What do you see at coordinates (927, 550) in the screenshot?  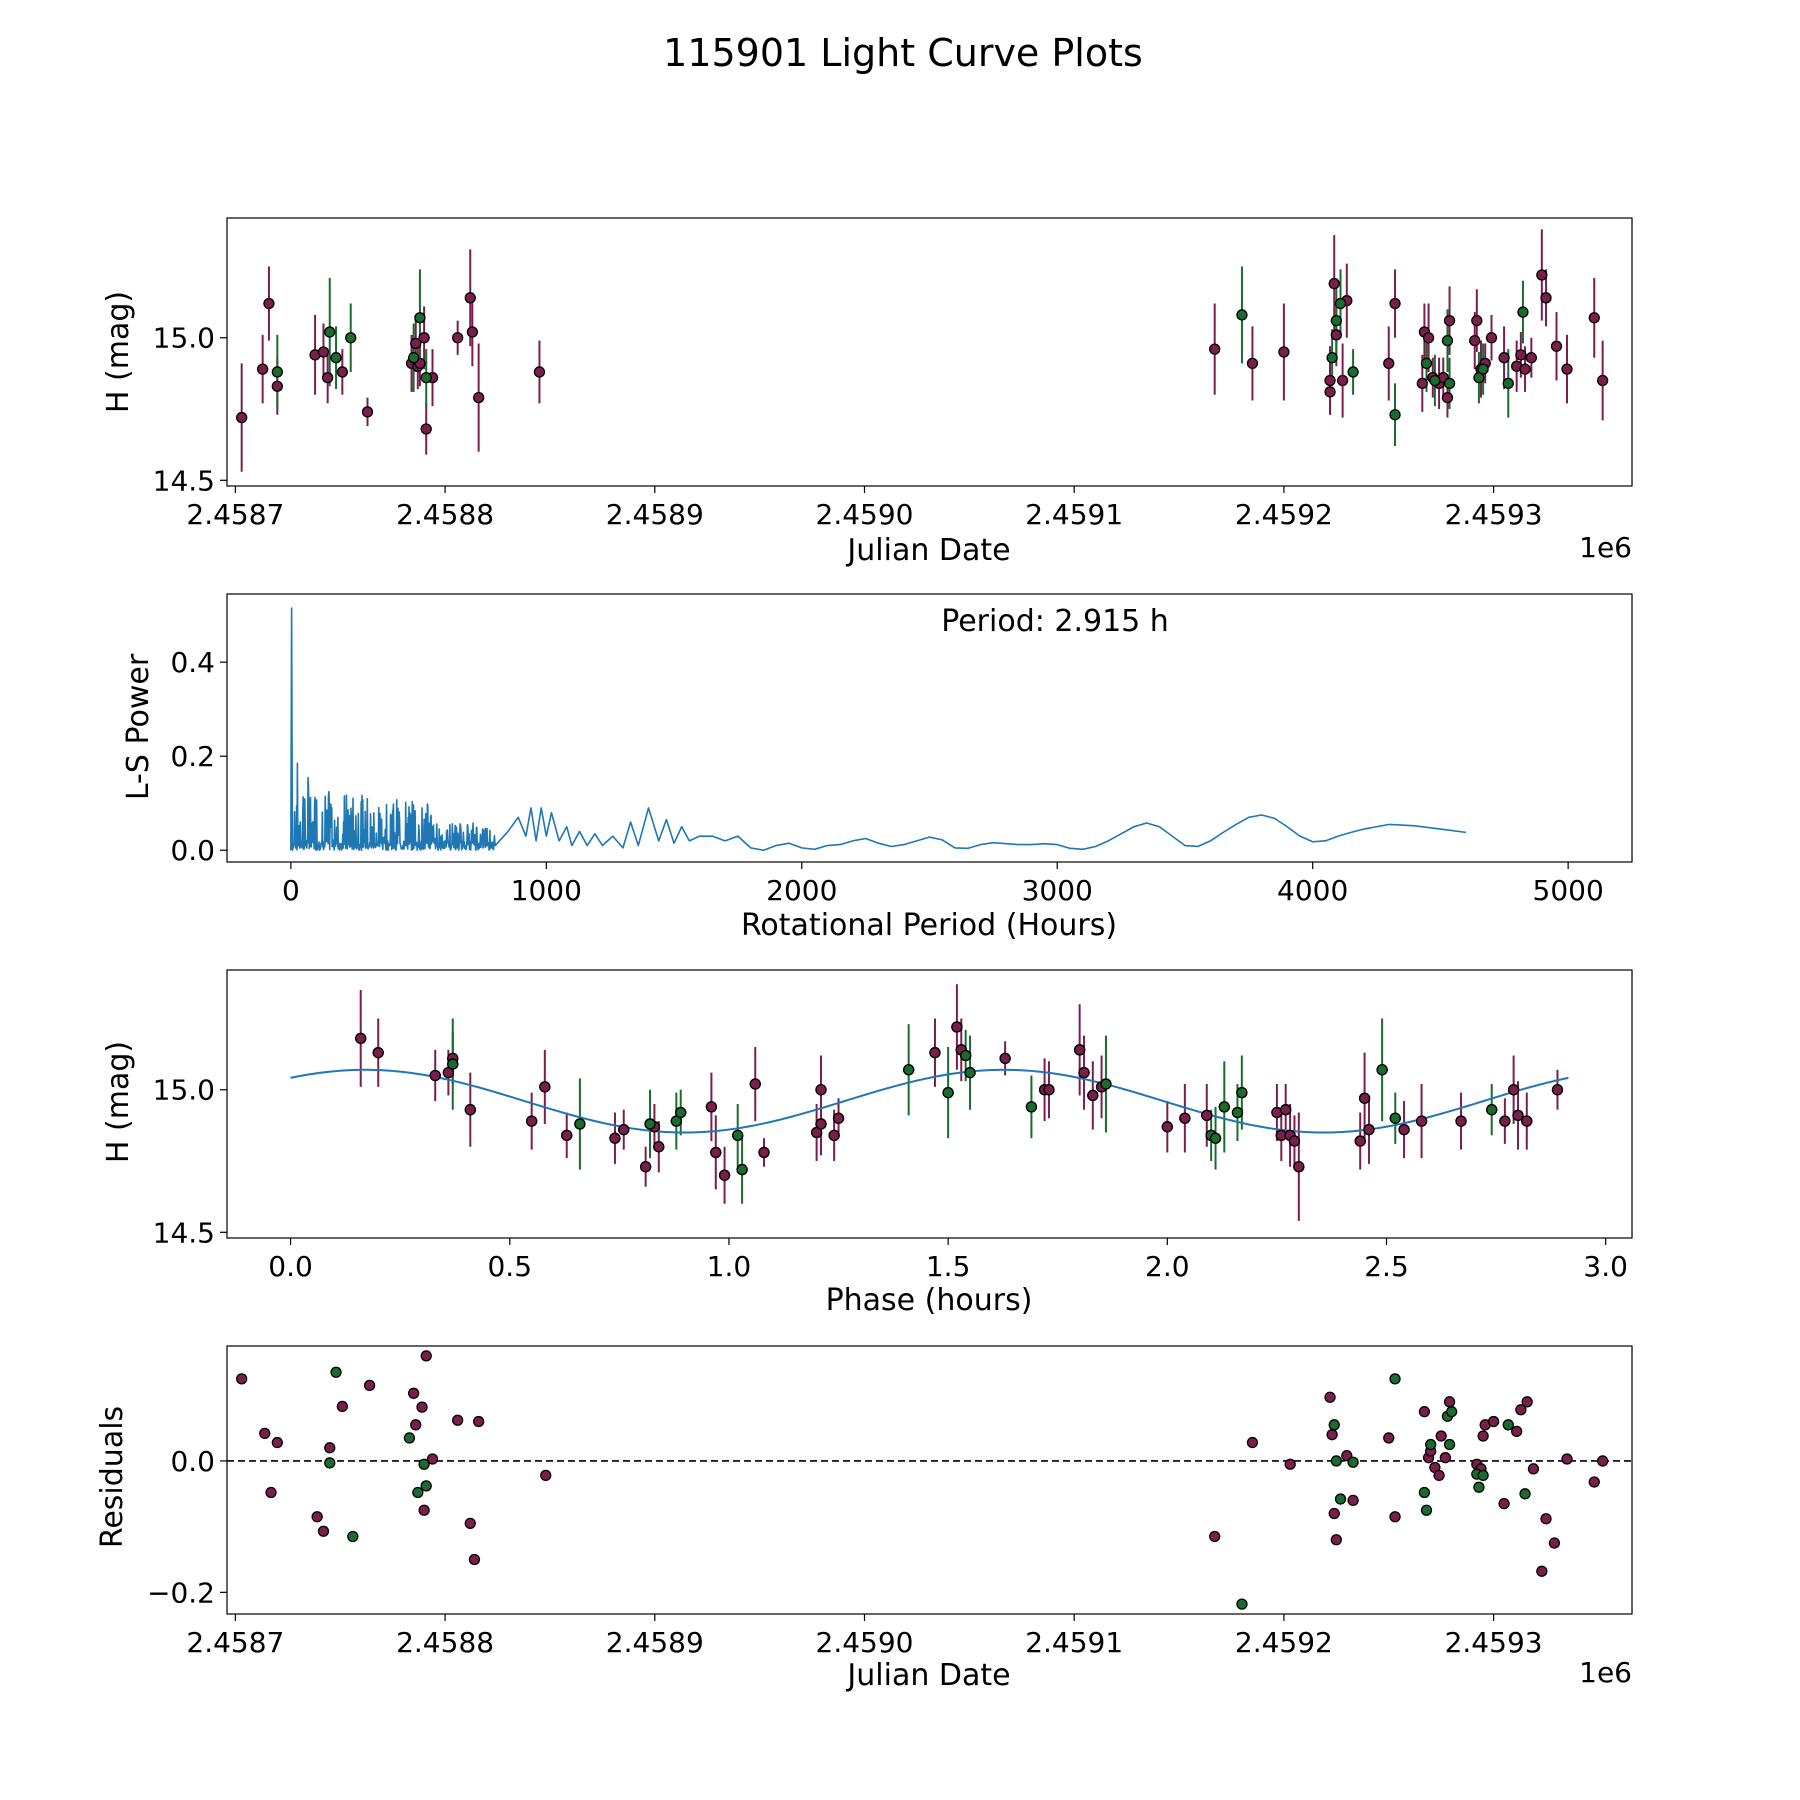 I see `lightcurve-xlabel: Julian Date` at bounding box center [927, 550].